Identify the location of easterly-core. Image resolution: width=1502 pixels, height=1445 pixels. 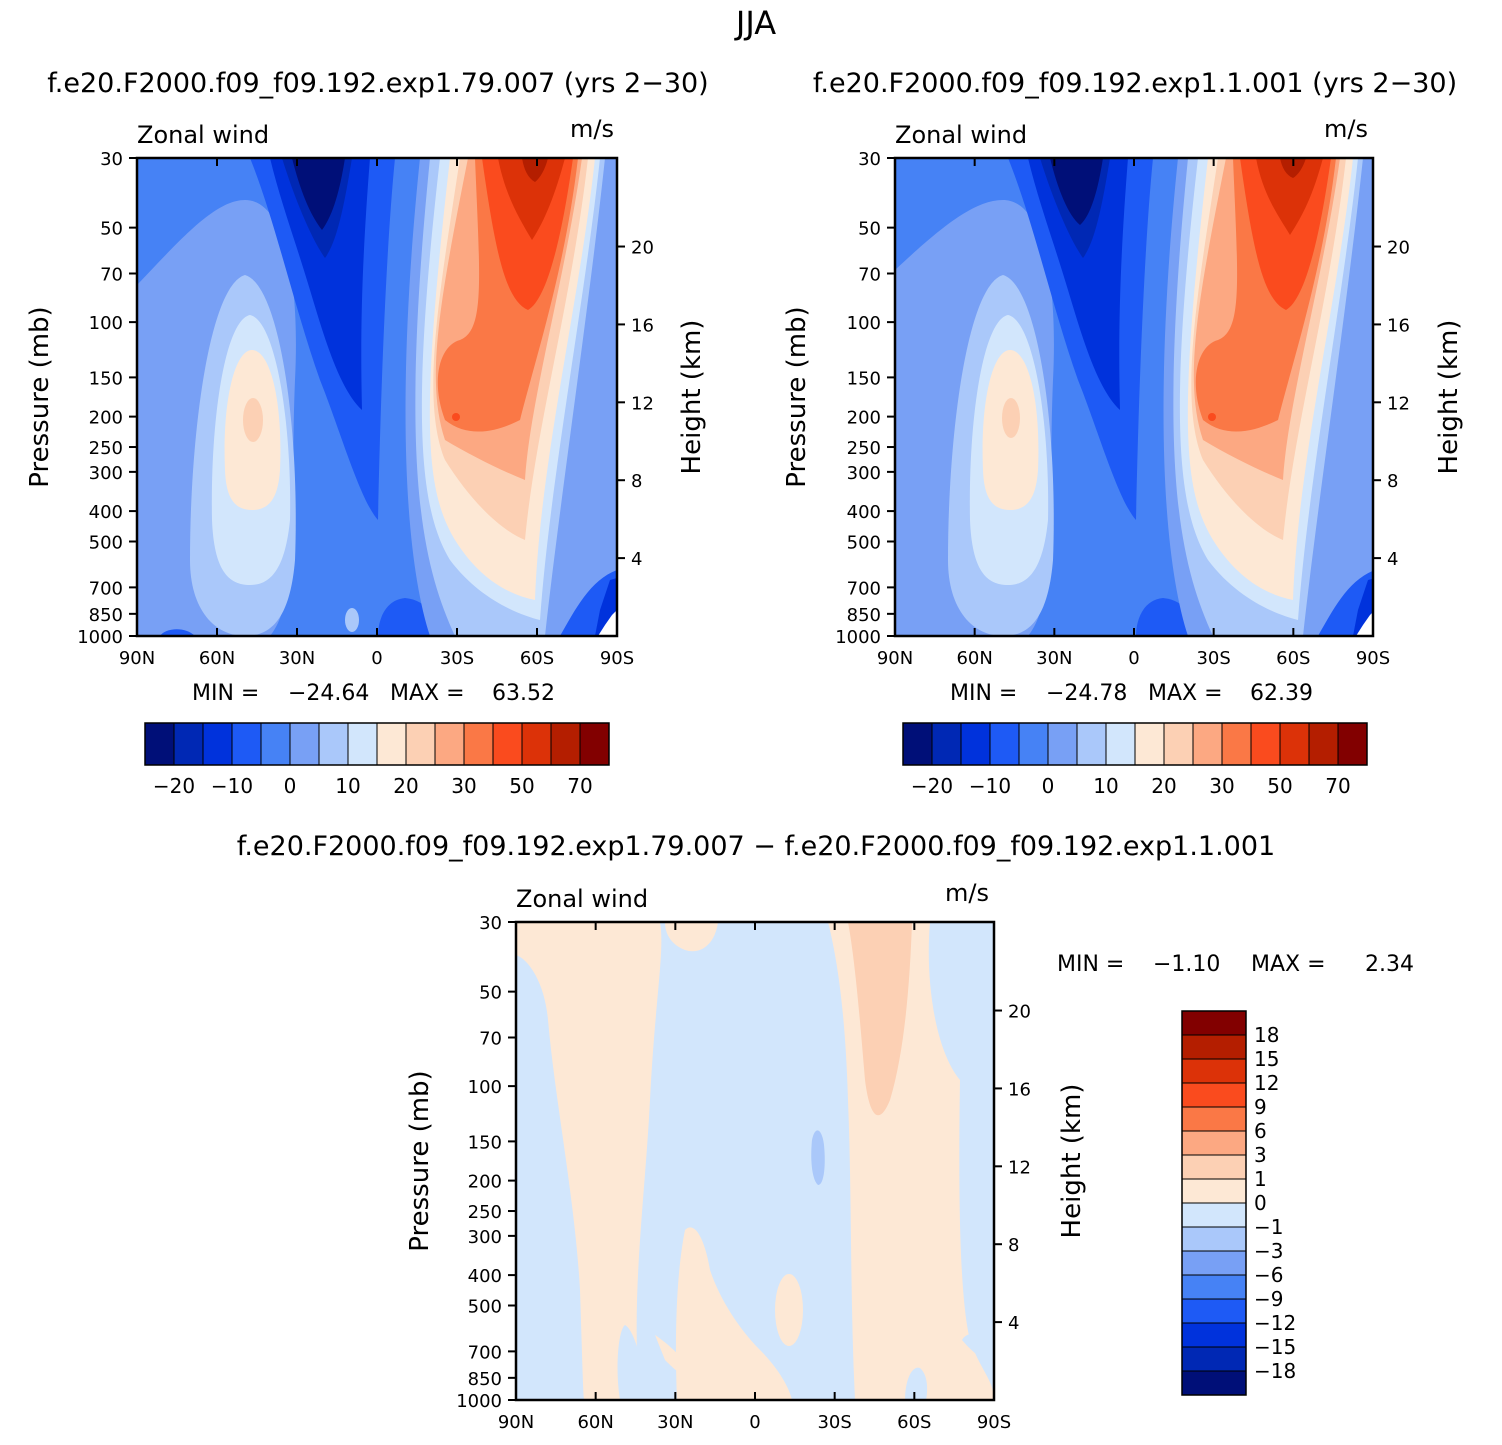
(318, 194).